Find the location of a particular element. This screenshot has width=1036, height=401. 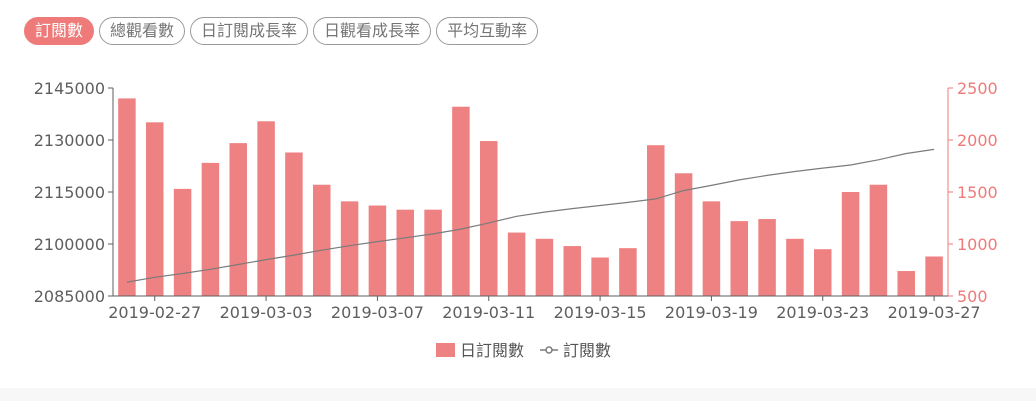

tab-daily-view-growth: 日觀看成長率 is located at coordinates (372, 31).